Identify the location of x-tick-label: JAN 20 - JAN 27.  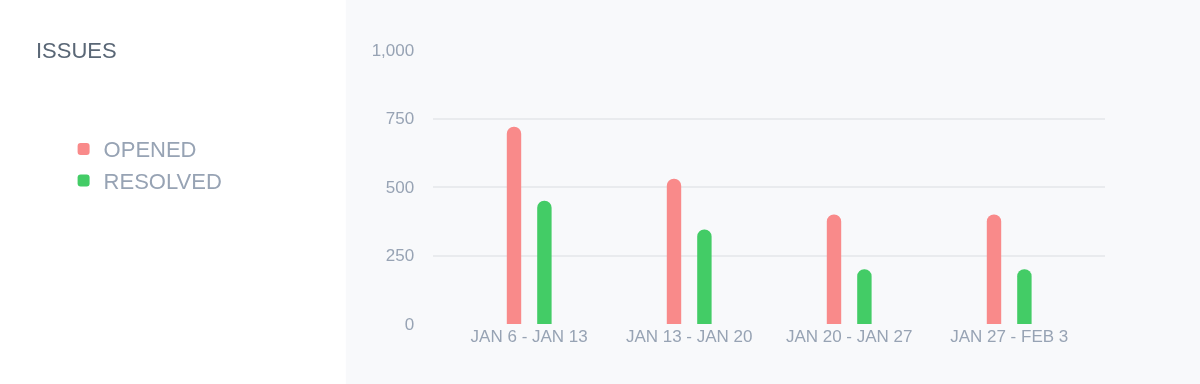
(849, 336).